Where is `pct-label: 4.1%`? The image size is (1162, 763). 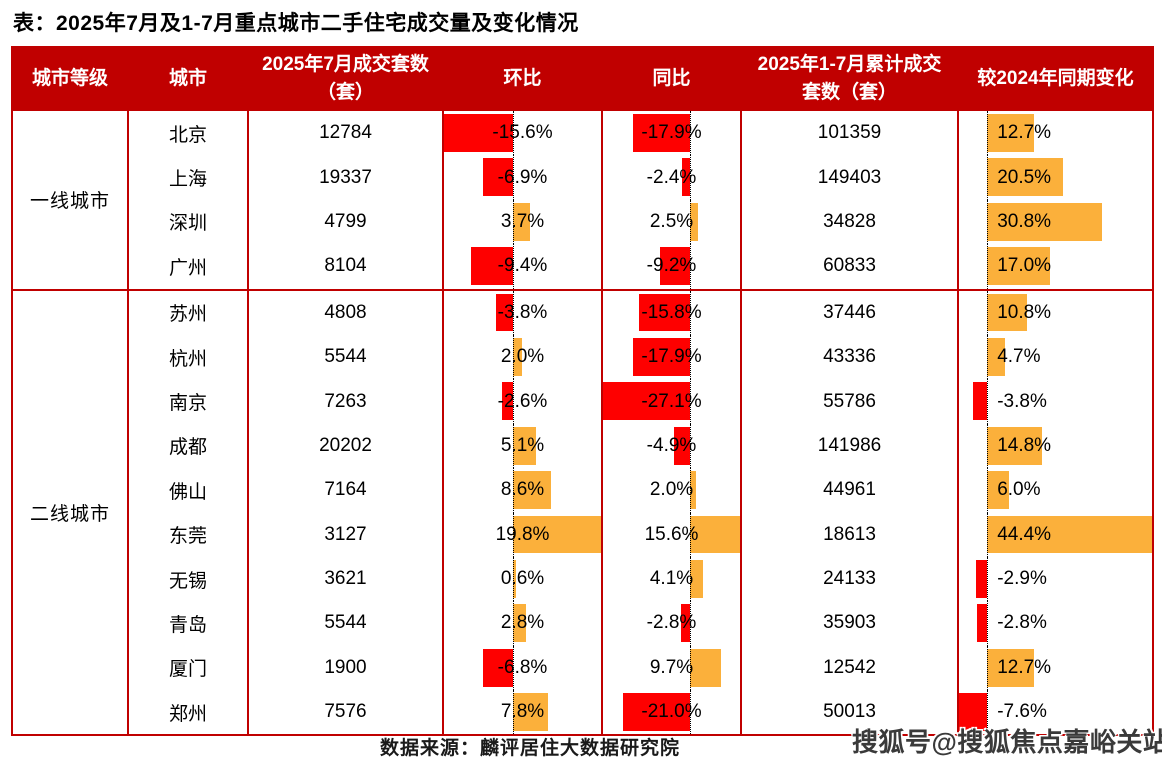
pct-label: 4.1% is located at coordinates (671, 579).